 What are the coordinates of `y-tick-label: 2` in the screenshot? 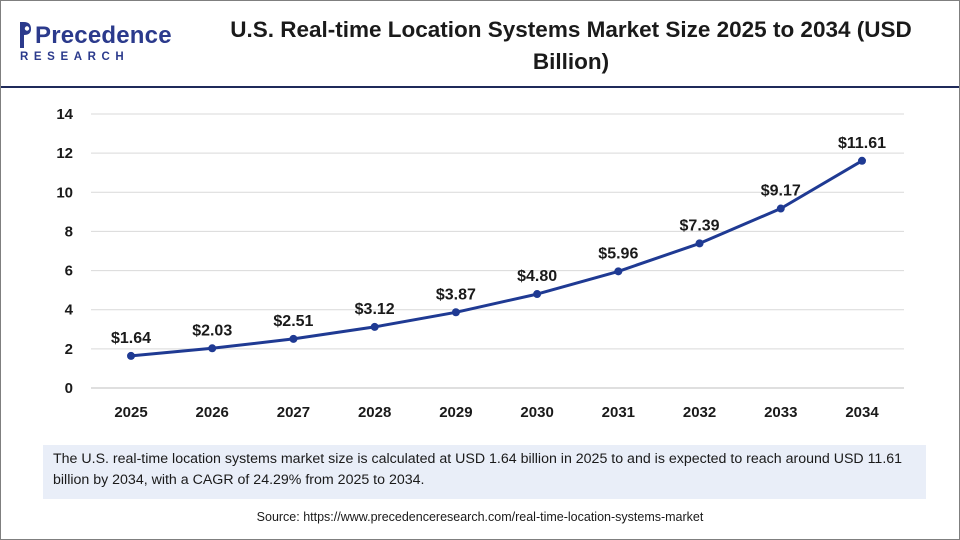 It's located at (69, 349).